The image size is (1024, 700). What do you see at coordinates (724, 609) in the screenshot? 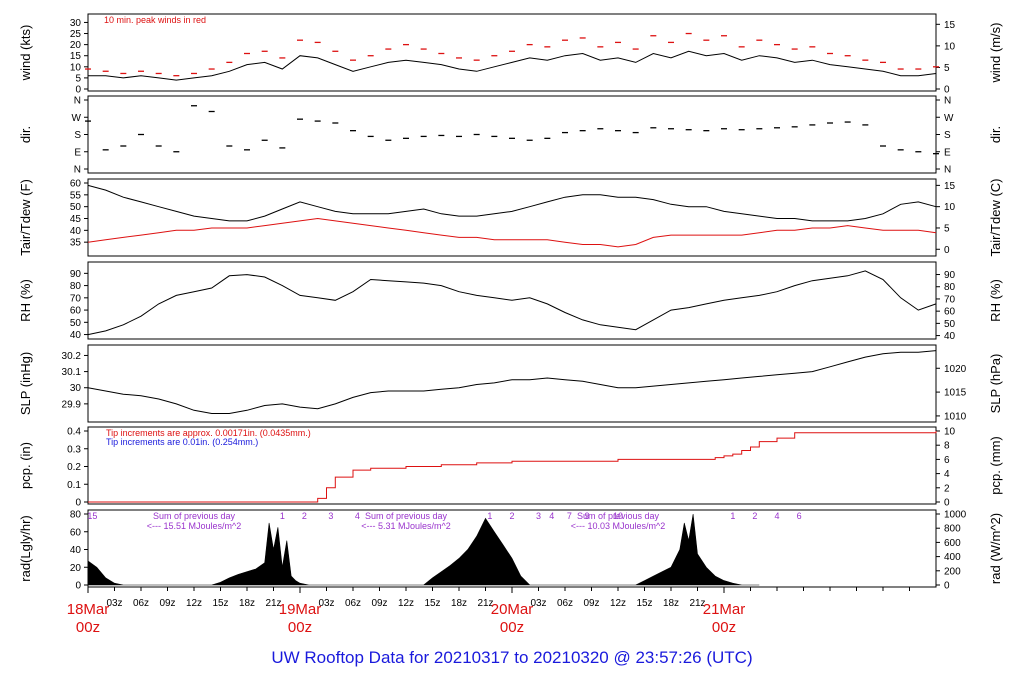
I see `day-label: 21Mar` at bounding box center [724, 609].